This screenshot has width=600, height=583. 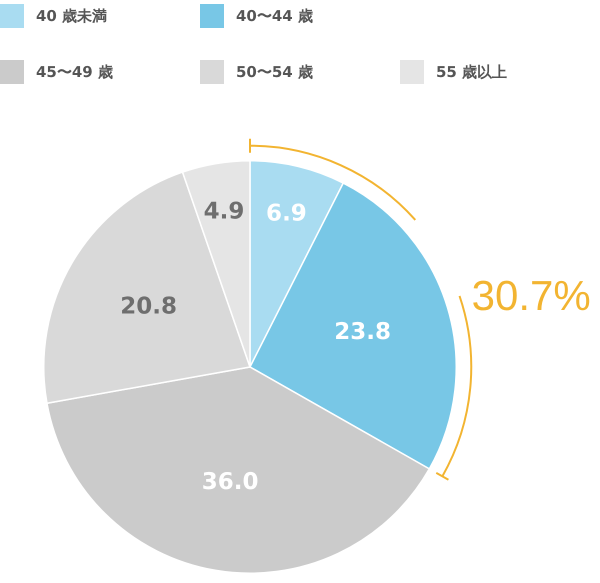 I want to click on text: 30.7%, so click(x=531, y=296).